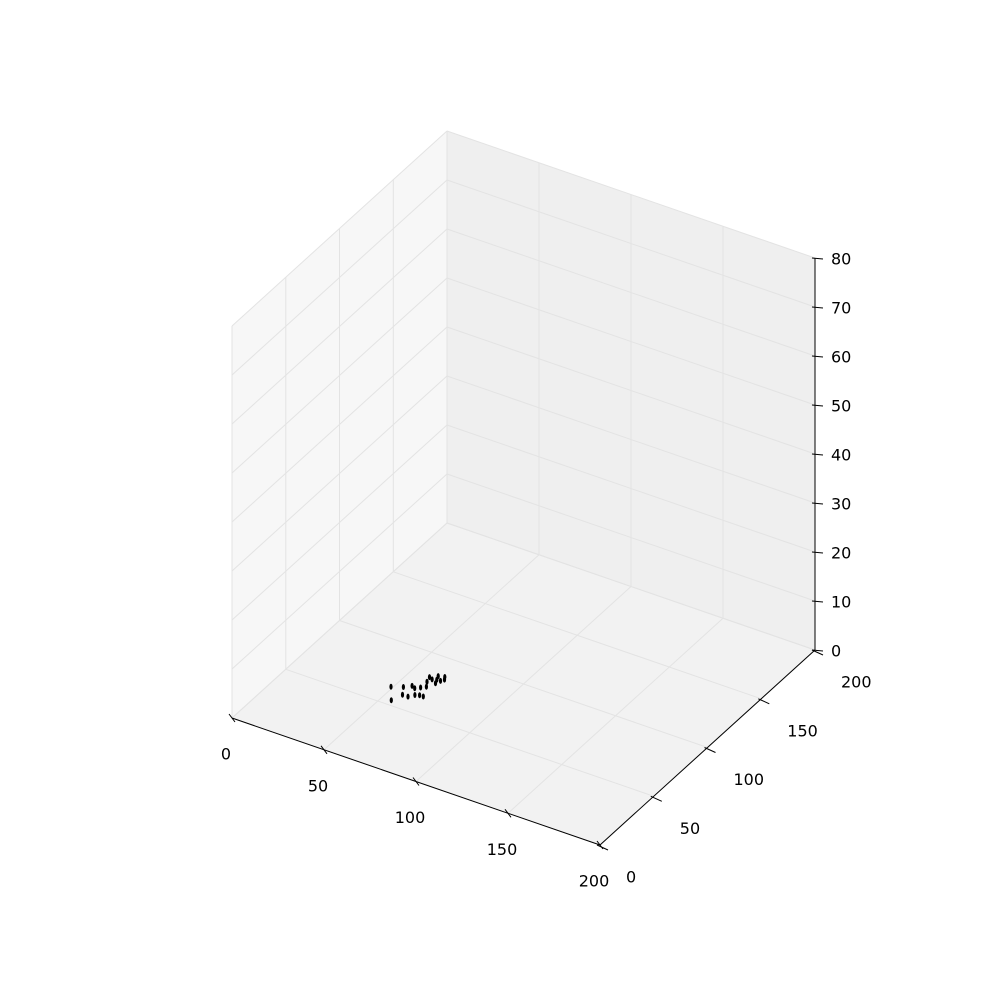 The image size is (1000, 997). What do you see at coordinates (841, 455) in the screenshot?
I see `z-tick-label: 40` at bounding box center [841, 455].